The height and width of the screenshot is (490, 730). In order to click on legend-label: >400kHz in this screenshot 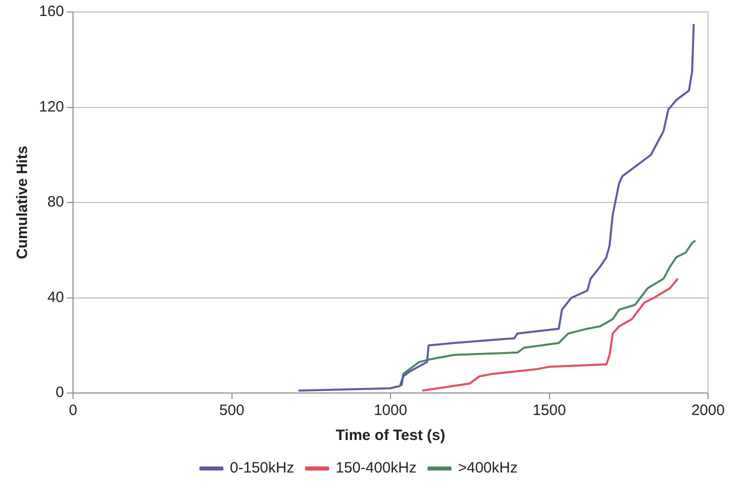, I will do `click(488, 468)`.